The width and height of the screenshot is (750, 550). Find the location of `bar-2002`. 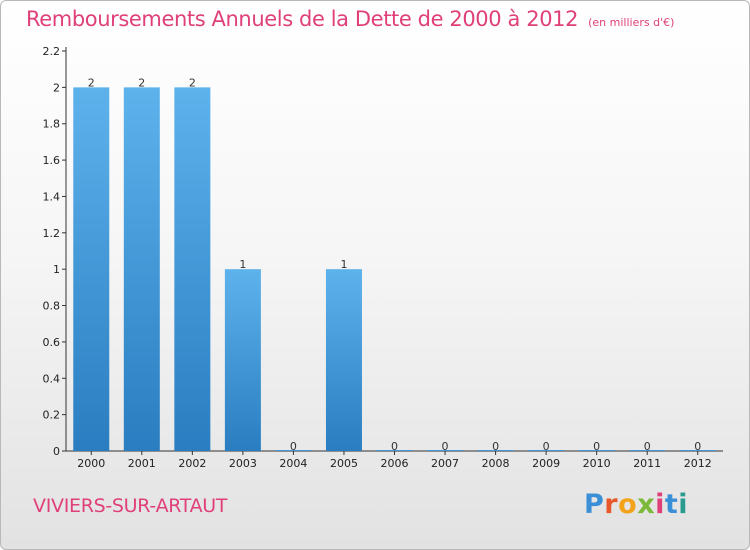

bar-2002 is located at coordinates (192, 269).